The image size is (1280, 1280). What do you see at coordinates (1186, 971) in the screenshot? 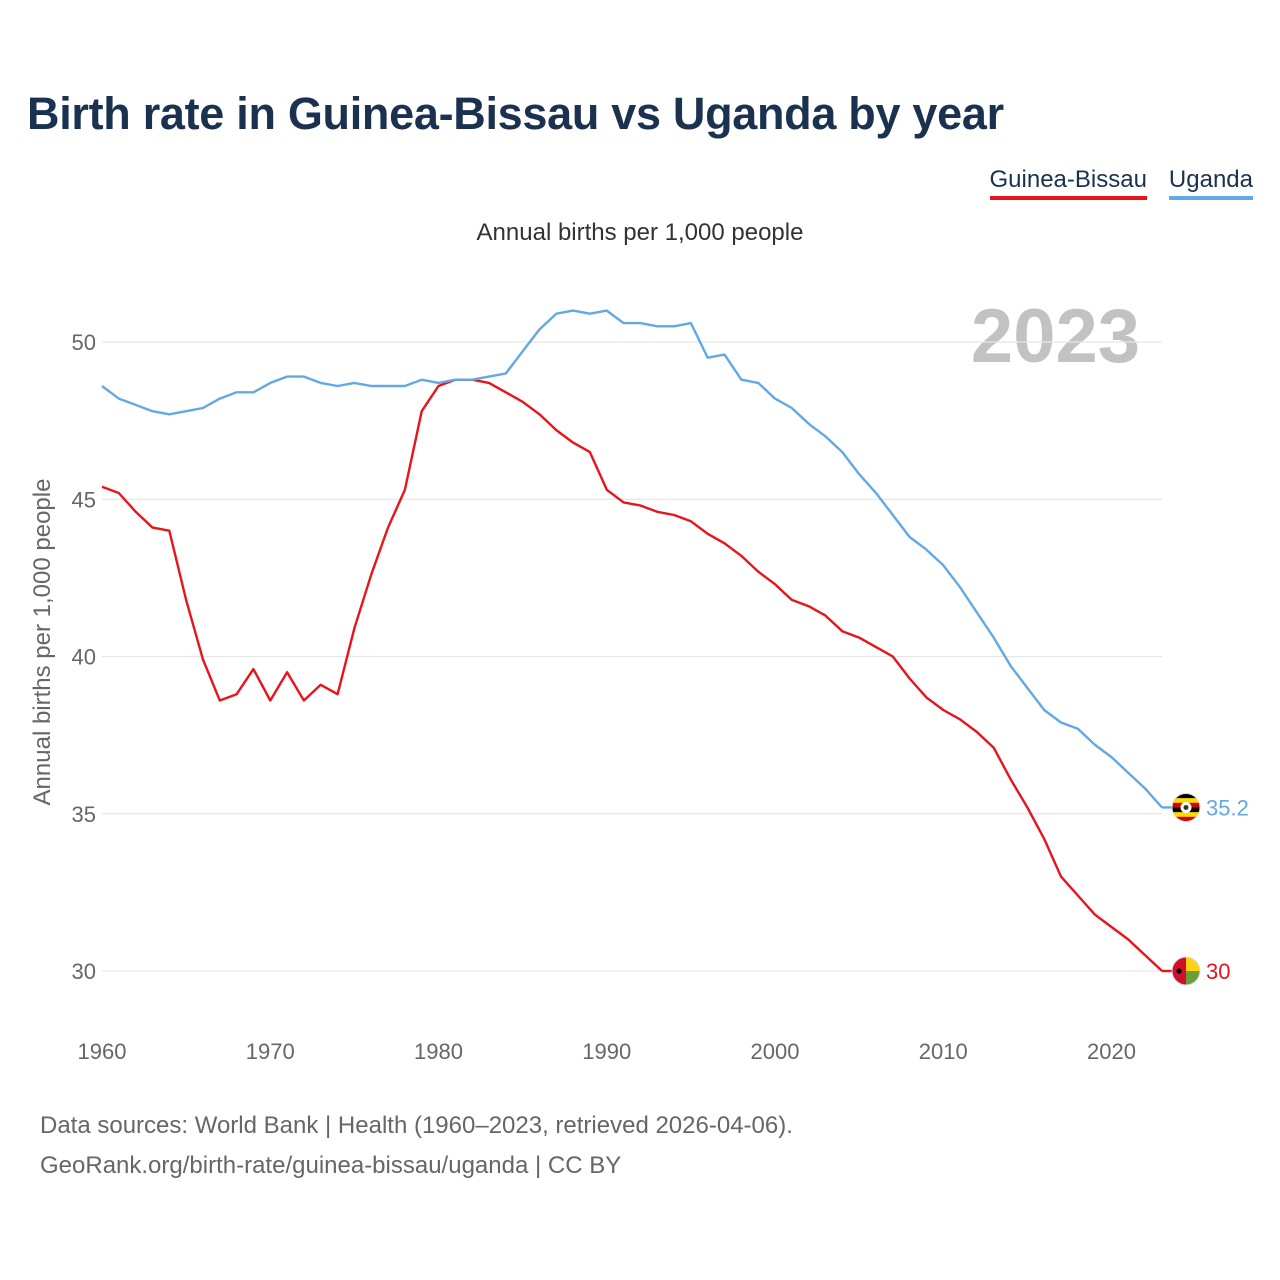
I see `guinea-bissau-flag-icon` at bounding box center [1186, 971].